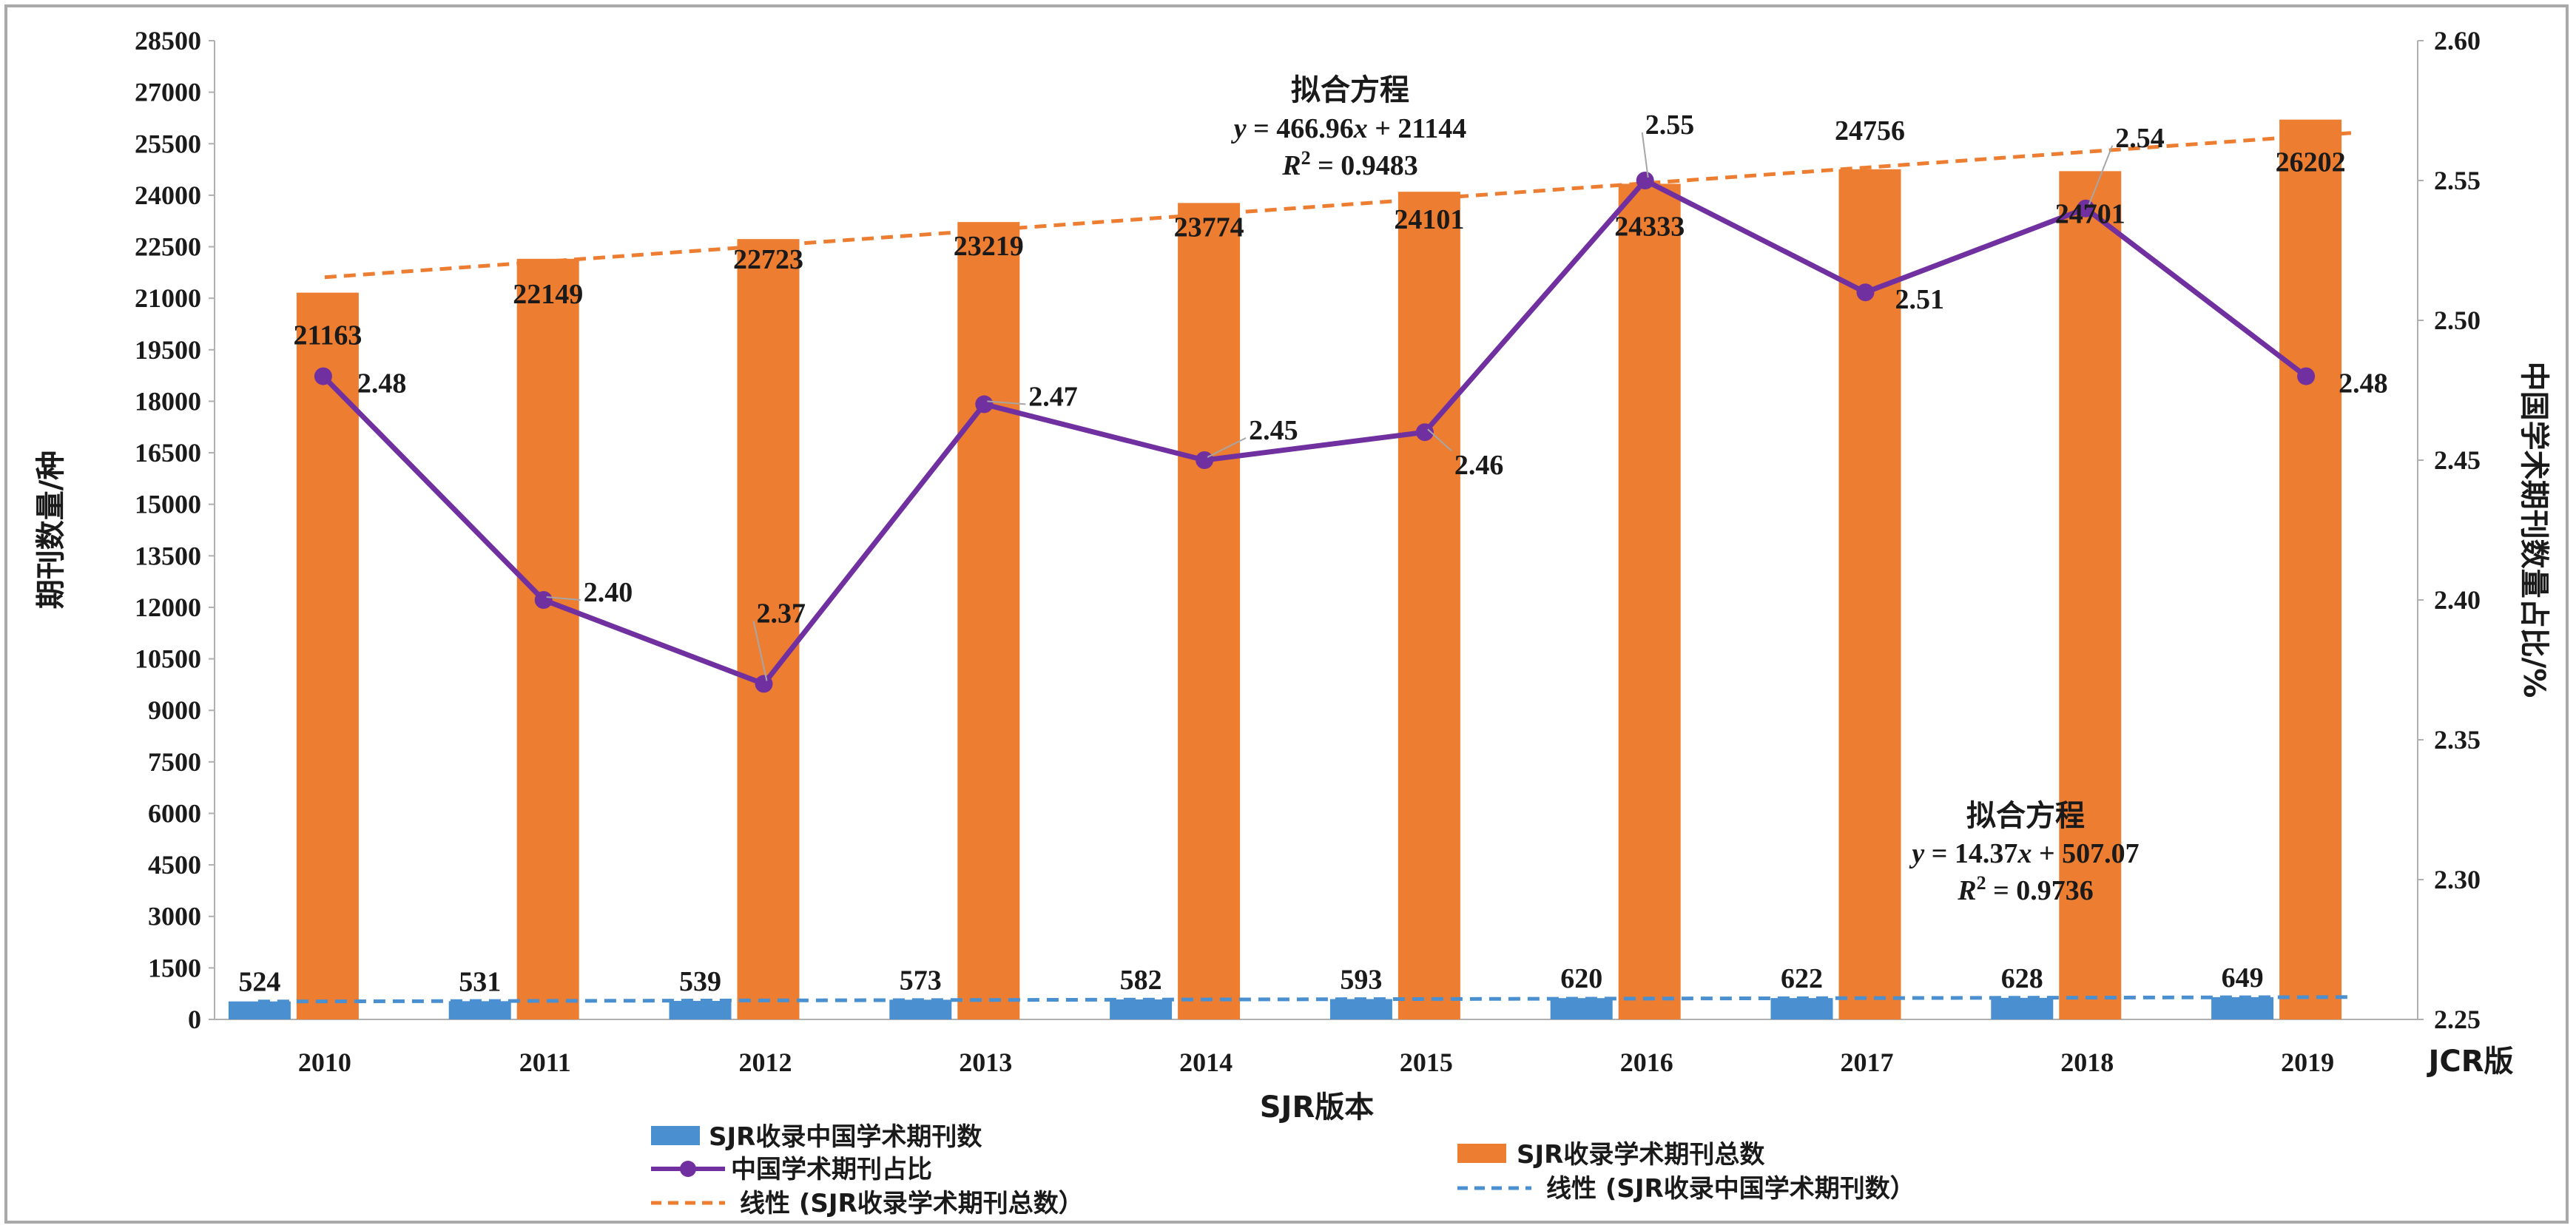 Image resolution: width=2576 pixels, height=1231 pixels. I want to click on x-tick-label: 2010, so click(324, 1062).